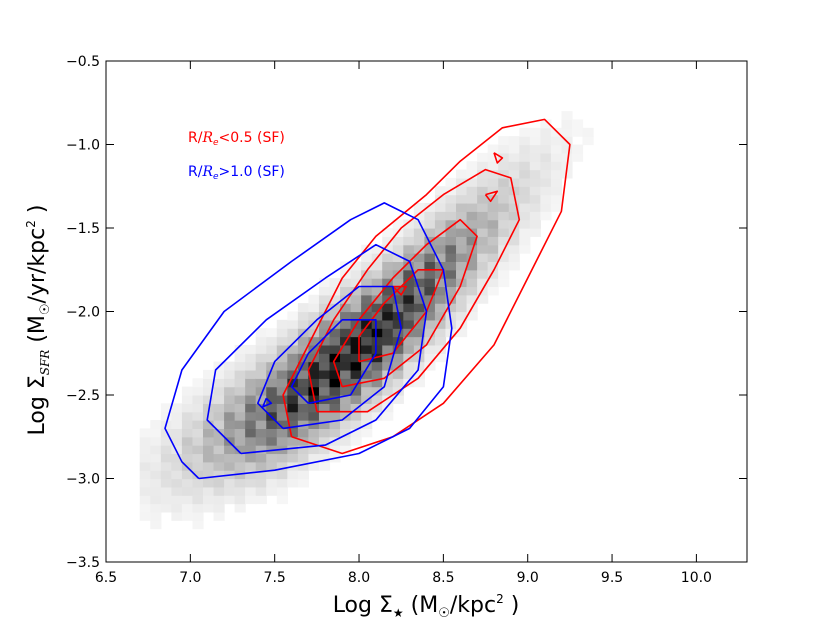 The image size is (830, 623). What do you see at coordinates (83, 480) in the screenshot?
I see `y-tick-label: −3.0` at bounding box center [83, 480].